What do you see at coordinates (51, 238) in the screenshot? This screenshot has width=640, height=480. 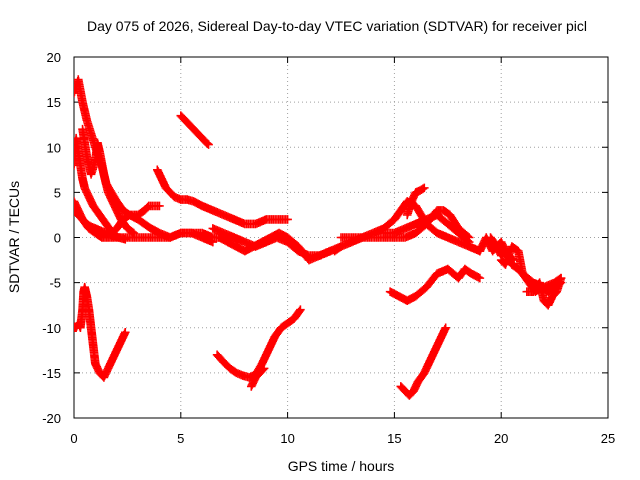 I see `y-tick-labels: -20 -15 -10 -5 0 5 10 15 20` at bounding box center [51, 238].